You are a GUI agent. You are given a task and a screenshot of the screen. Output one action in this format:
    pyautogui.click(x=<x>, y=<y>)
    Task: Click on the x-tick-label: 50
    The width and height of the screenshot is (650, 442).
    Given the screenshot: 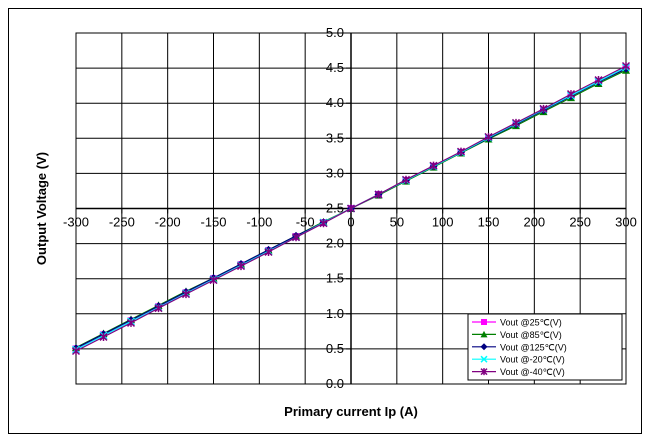 What is the action you would take?
    pyautogui.click(x=397, y=222)
    